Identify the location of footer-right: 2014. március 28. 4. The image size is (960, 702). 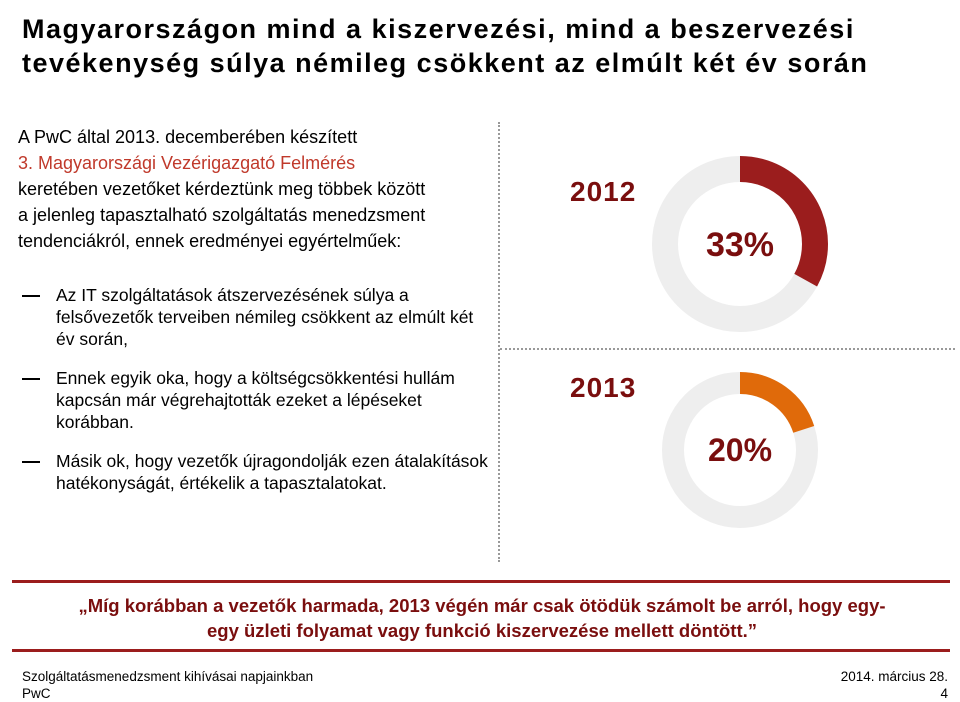
(894, 685).